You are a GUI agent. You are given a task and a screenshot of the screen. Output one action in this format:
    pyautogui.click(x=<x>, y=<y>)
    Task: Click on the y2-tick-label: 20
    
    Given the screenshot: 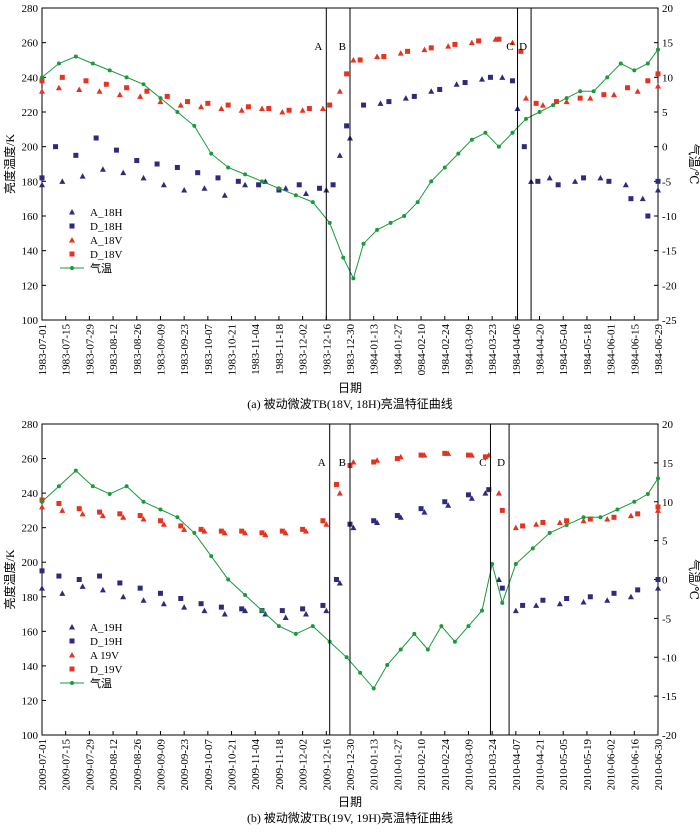 What is the action you would take?
    pyautogui.click(x=668, y=425)
    